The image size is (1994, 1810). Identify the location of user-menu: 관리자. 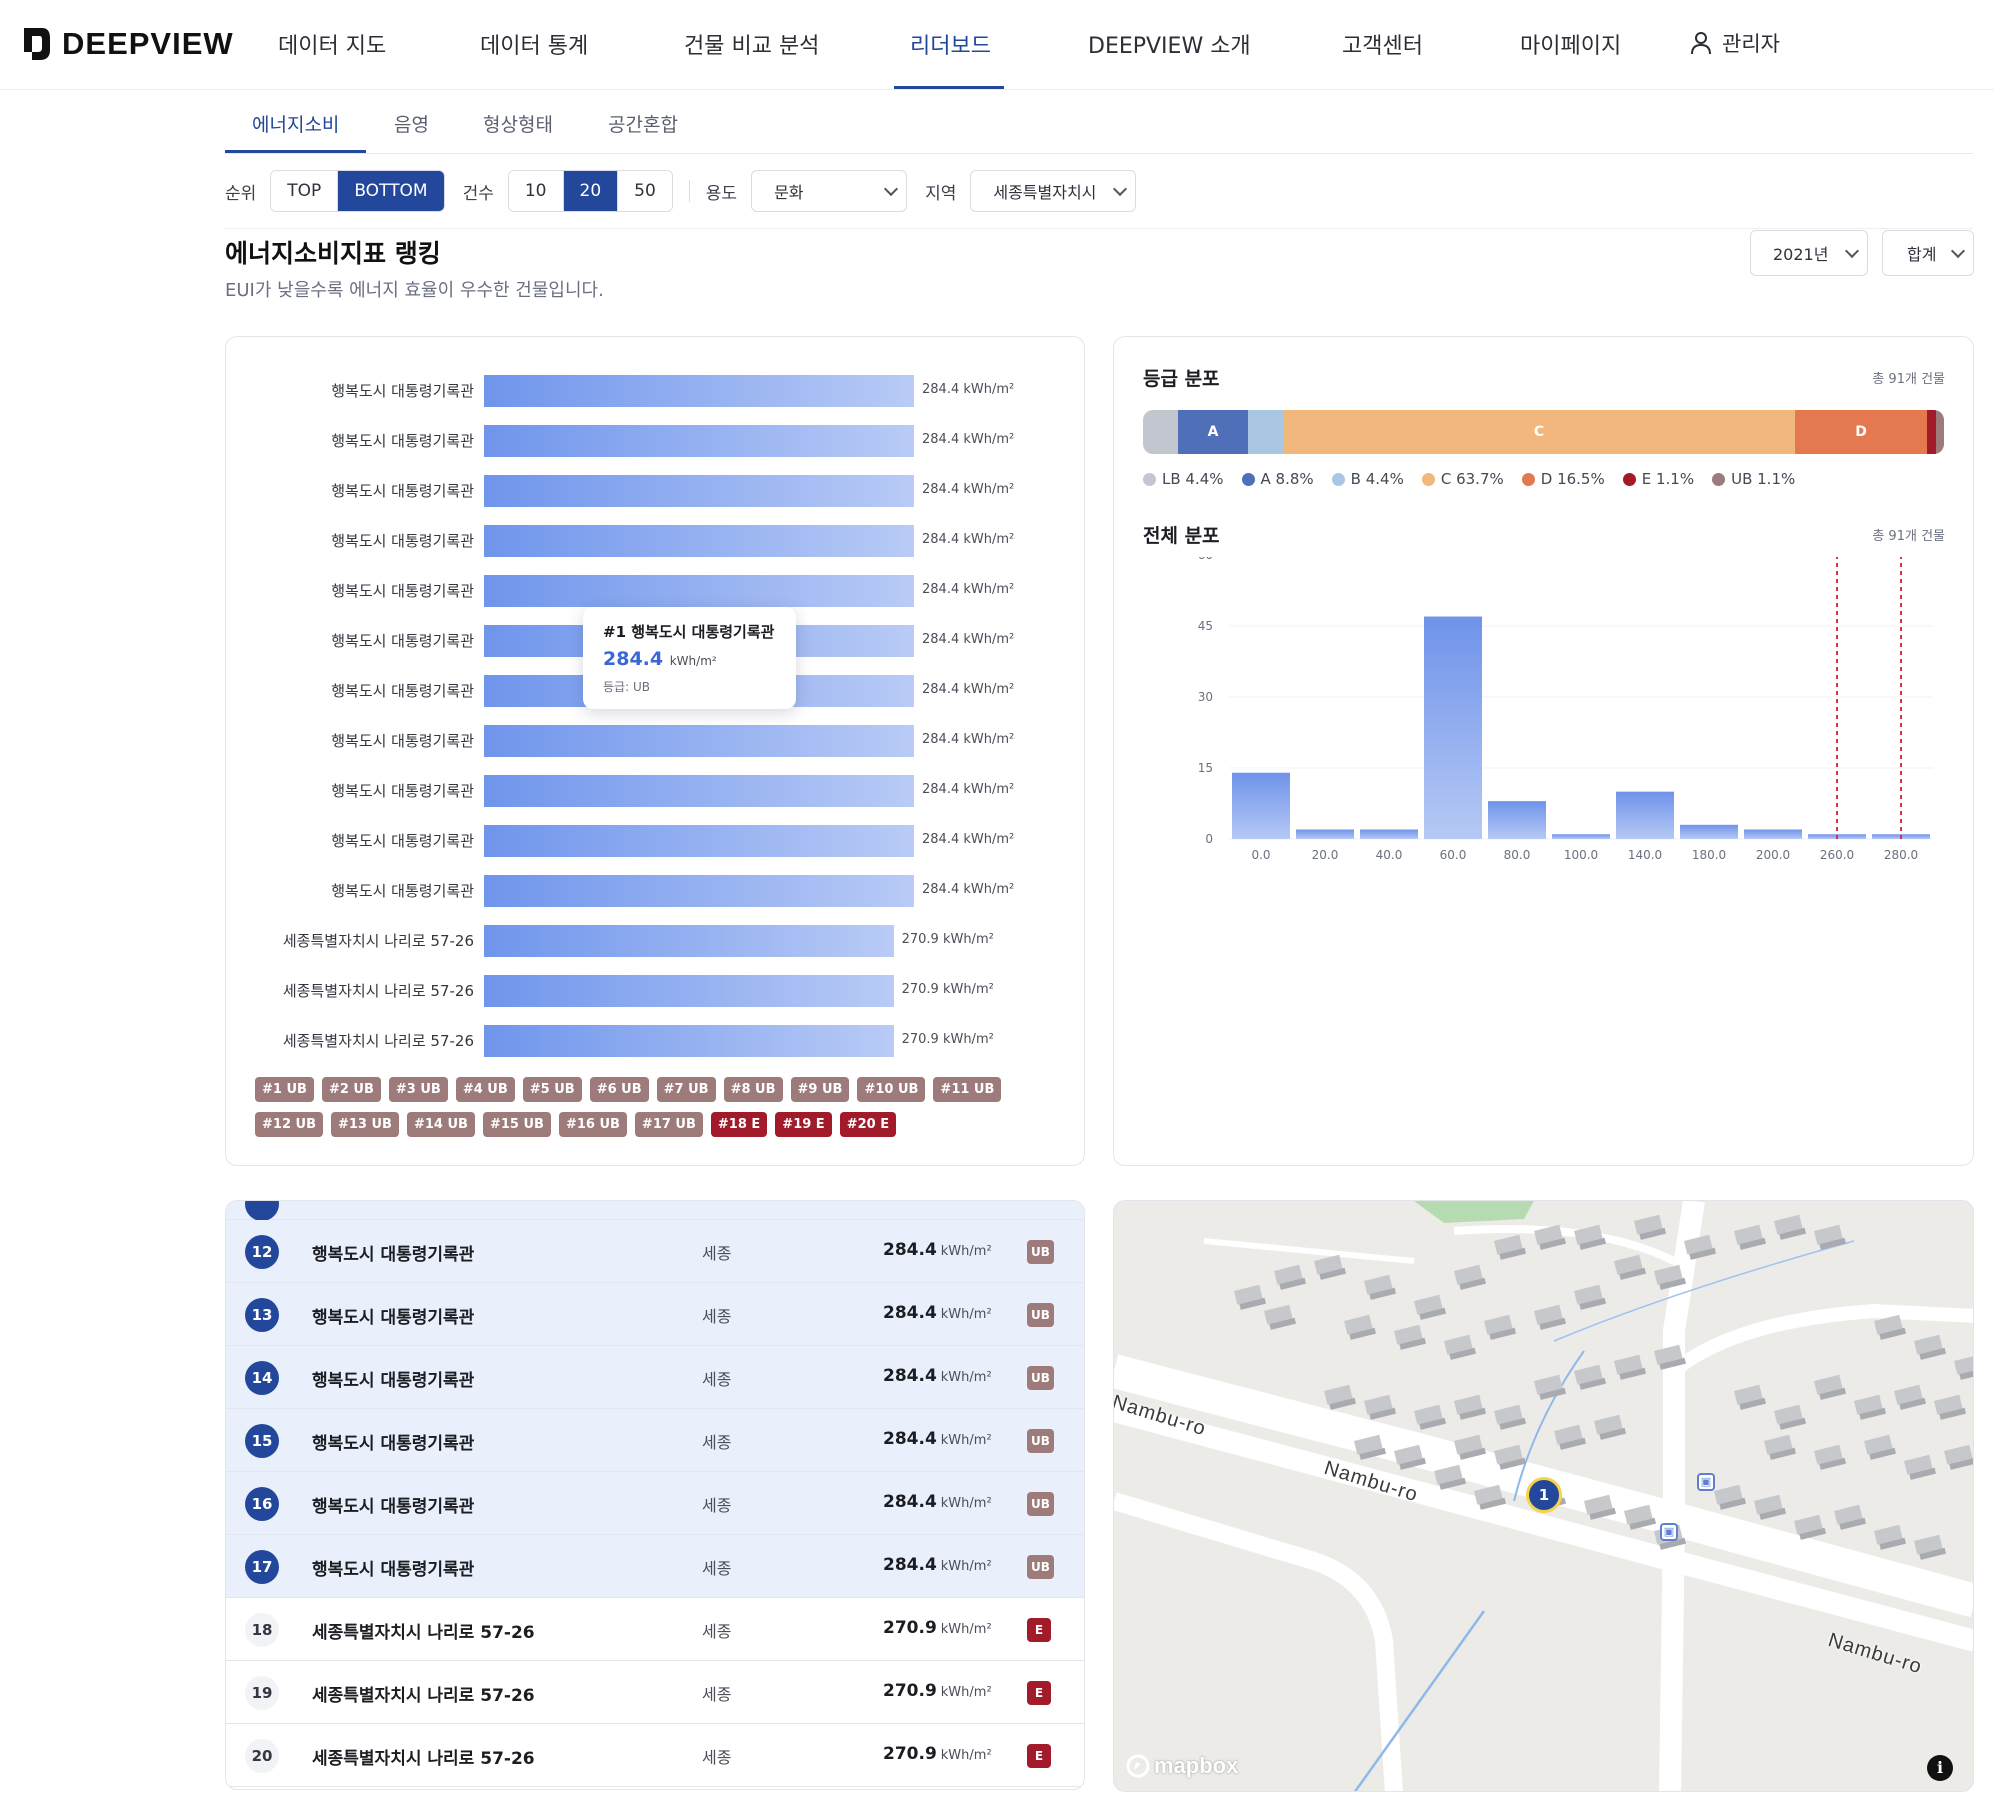
(1735, 43).